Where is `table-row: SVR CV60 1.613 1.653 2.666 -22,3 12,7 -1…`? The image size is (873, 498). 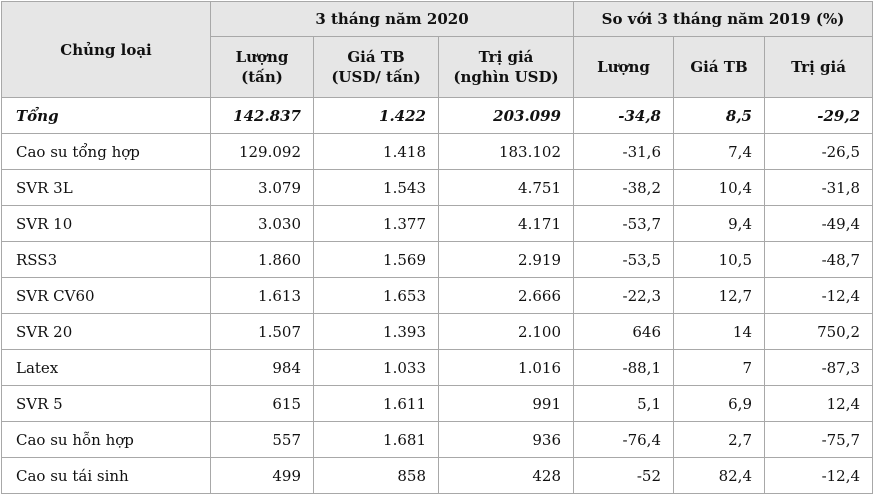 table-row: SVR CV60 1.613 1.653 2.666 -22,3 12,7 -1… is located at coordinates (437, 295).